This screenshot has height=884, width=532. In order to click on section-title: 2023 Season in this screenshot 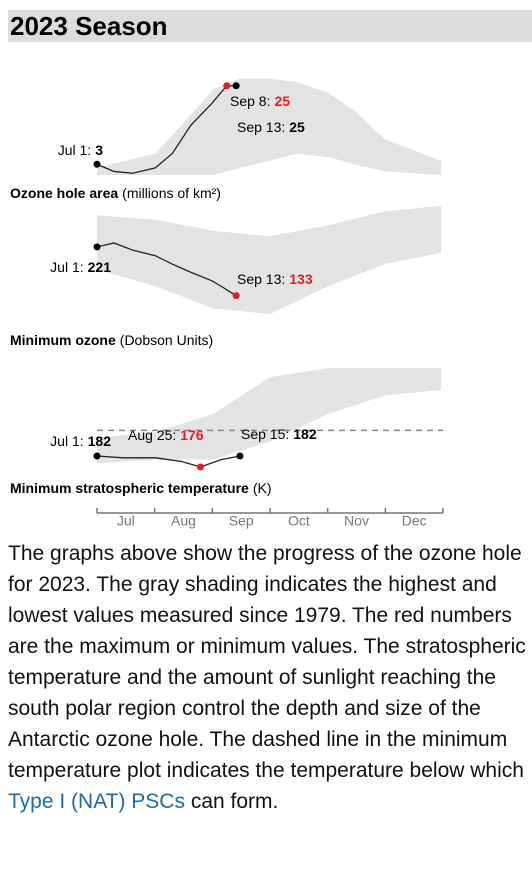, I will do `click(270, 26)`.